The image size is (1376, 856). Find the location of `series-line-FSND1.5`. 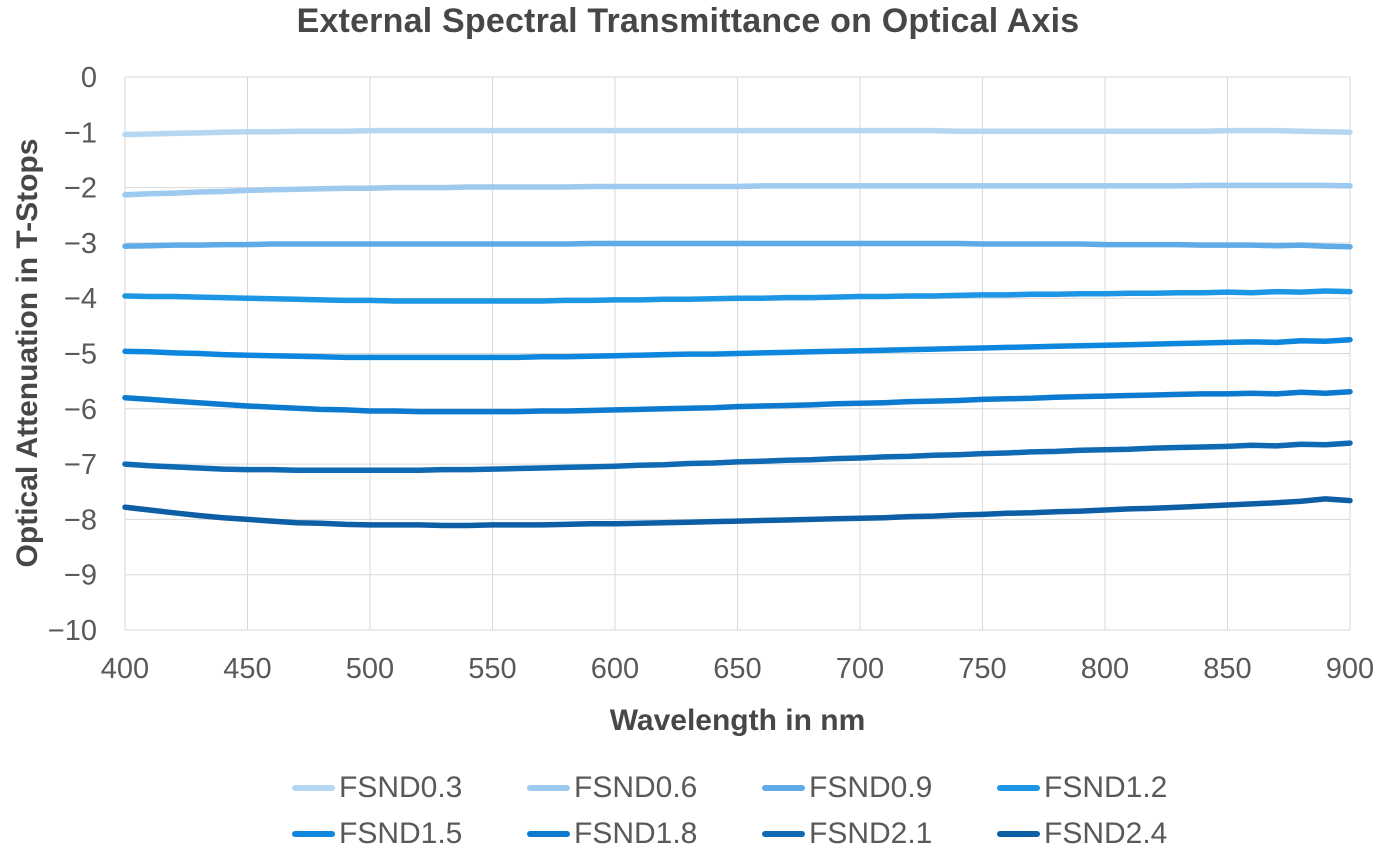

series-line-FSND1.5 is located at coordinates (737, 348).